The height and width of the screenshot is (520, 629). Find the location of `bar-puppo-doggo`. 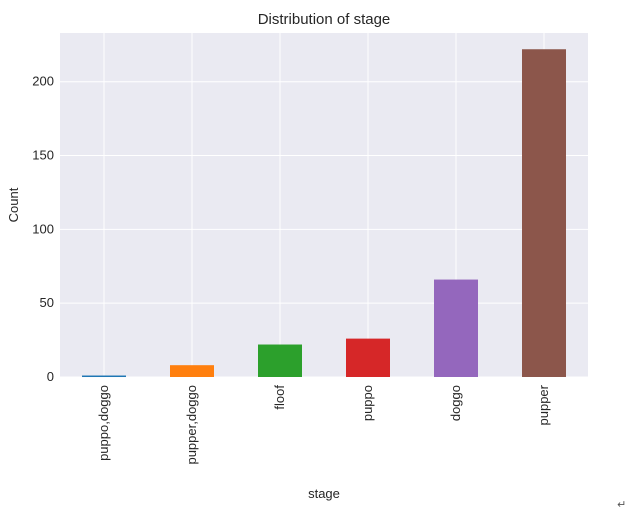

bar-puppo-doggo is located at coordinates (104, 376).